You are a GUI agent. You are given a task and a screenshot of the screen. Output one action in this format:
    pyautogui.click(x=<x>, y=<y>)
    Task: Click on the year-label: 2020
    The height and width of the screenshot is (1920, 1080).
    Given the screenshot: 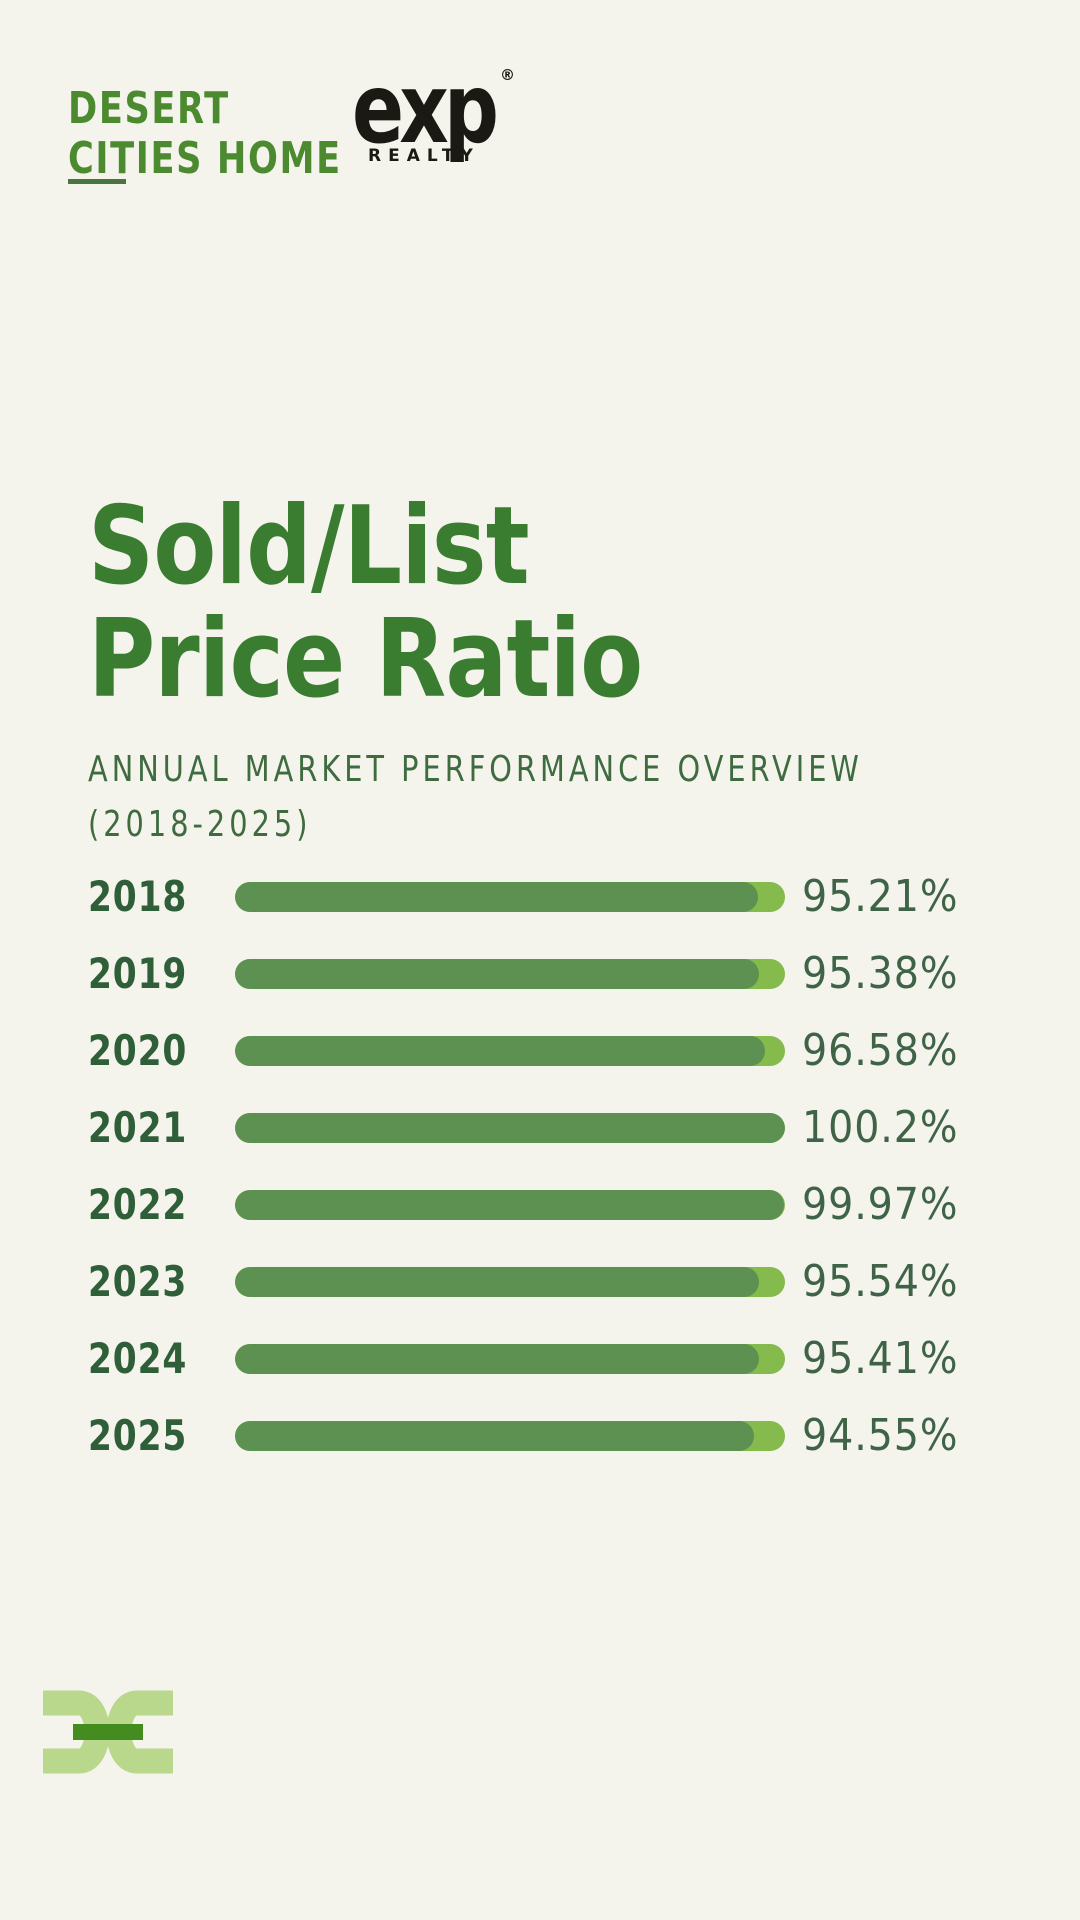 What is the action you would take?
    pyautogui.click(x=138, y=1050)
    